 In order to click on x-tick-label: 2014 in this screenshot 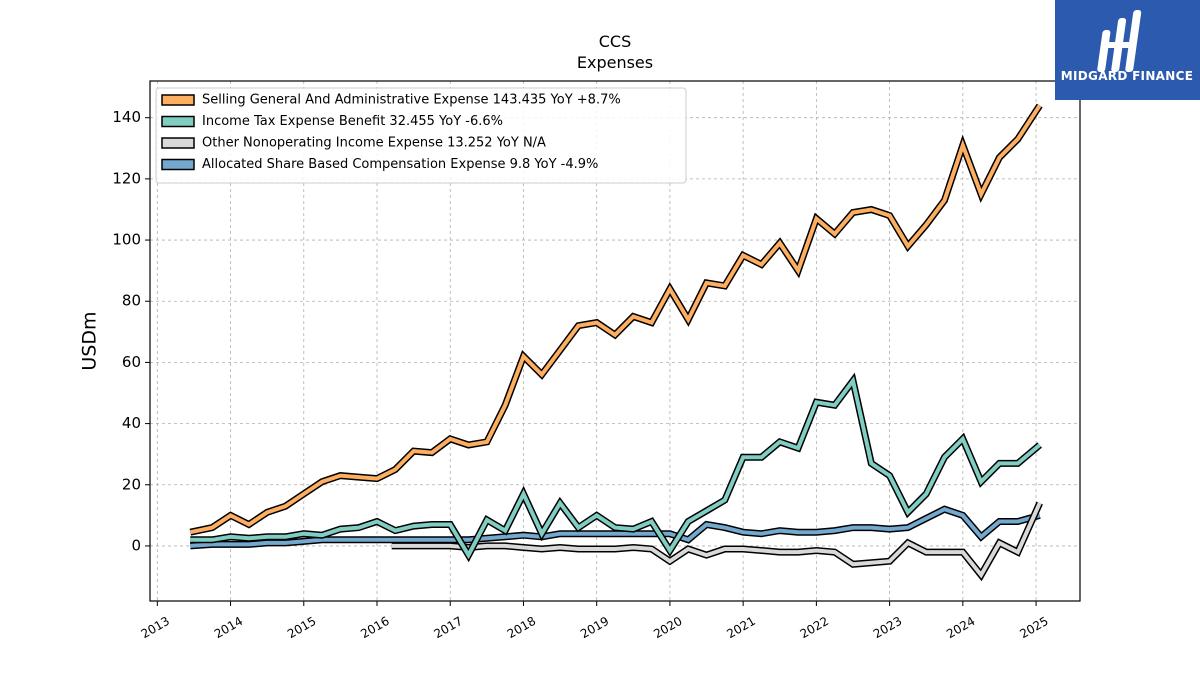, I will do `click(228, 627)`.